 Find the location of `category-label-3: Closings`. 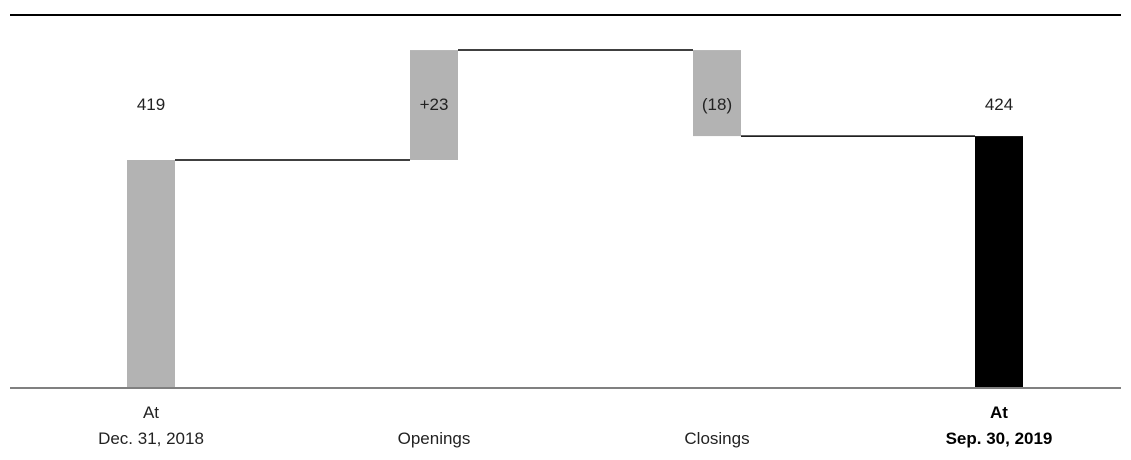

category-label-3: Closings is located at coordinates (716, 438).